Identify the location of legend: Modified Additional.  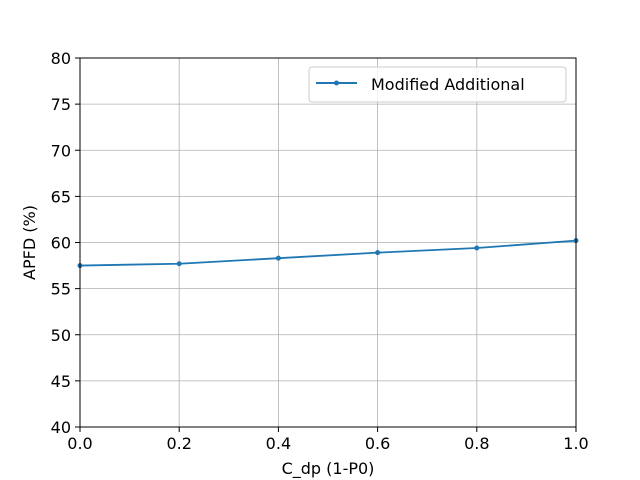
(437, 84).